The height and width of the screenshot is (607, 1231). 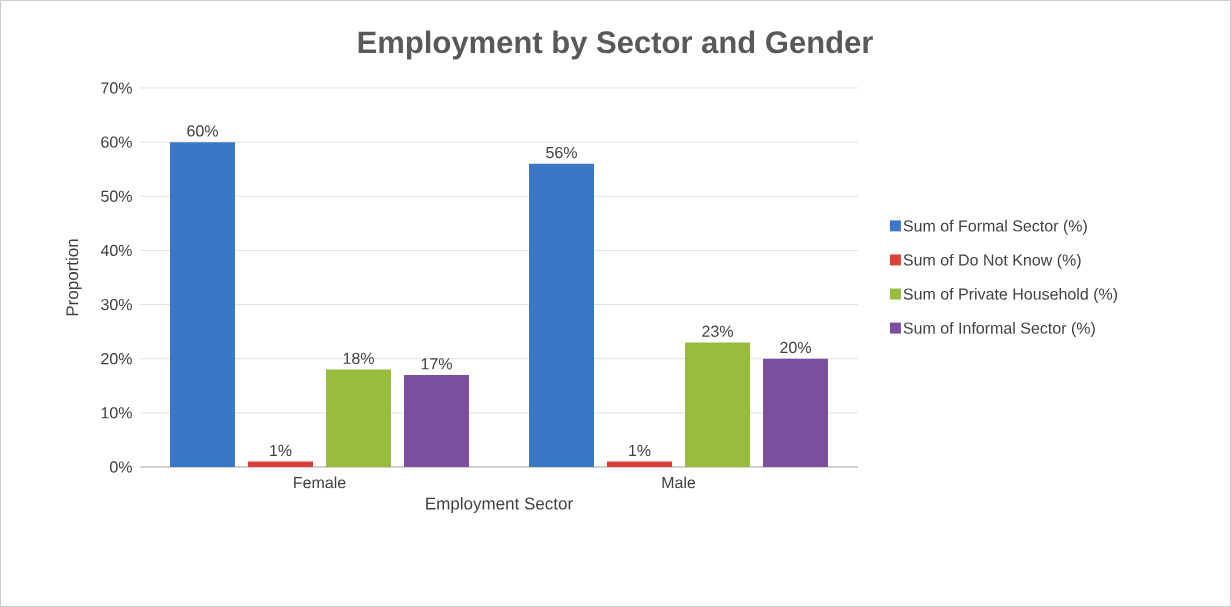 I want to click on x-tick-label: Female, so click(x=320, y=482).